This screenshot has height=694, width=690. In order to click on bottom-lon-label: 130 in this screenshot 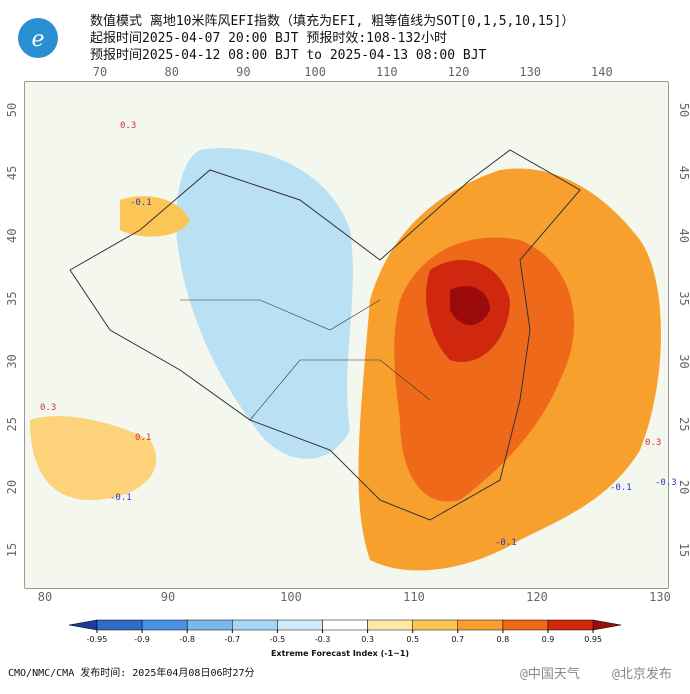, I will do `click(660, 597)`.